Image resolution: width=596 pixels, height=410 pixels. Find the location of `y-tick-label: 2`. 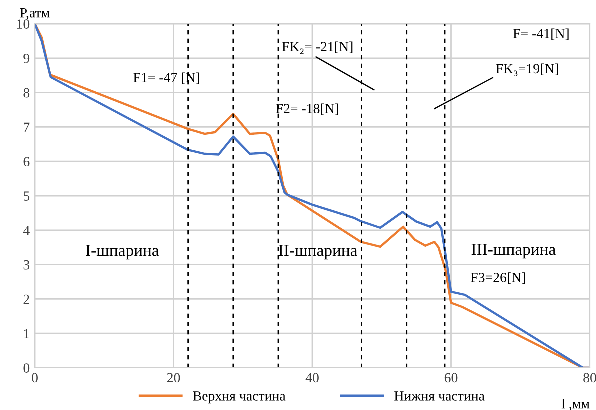

y-tick-label: 2 is located at coordinates (27, 299).